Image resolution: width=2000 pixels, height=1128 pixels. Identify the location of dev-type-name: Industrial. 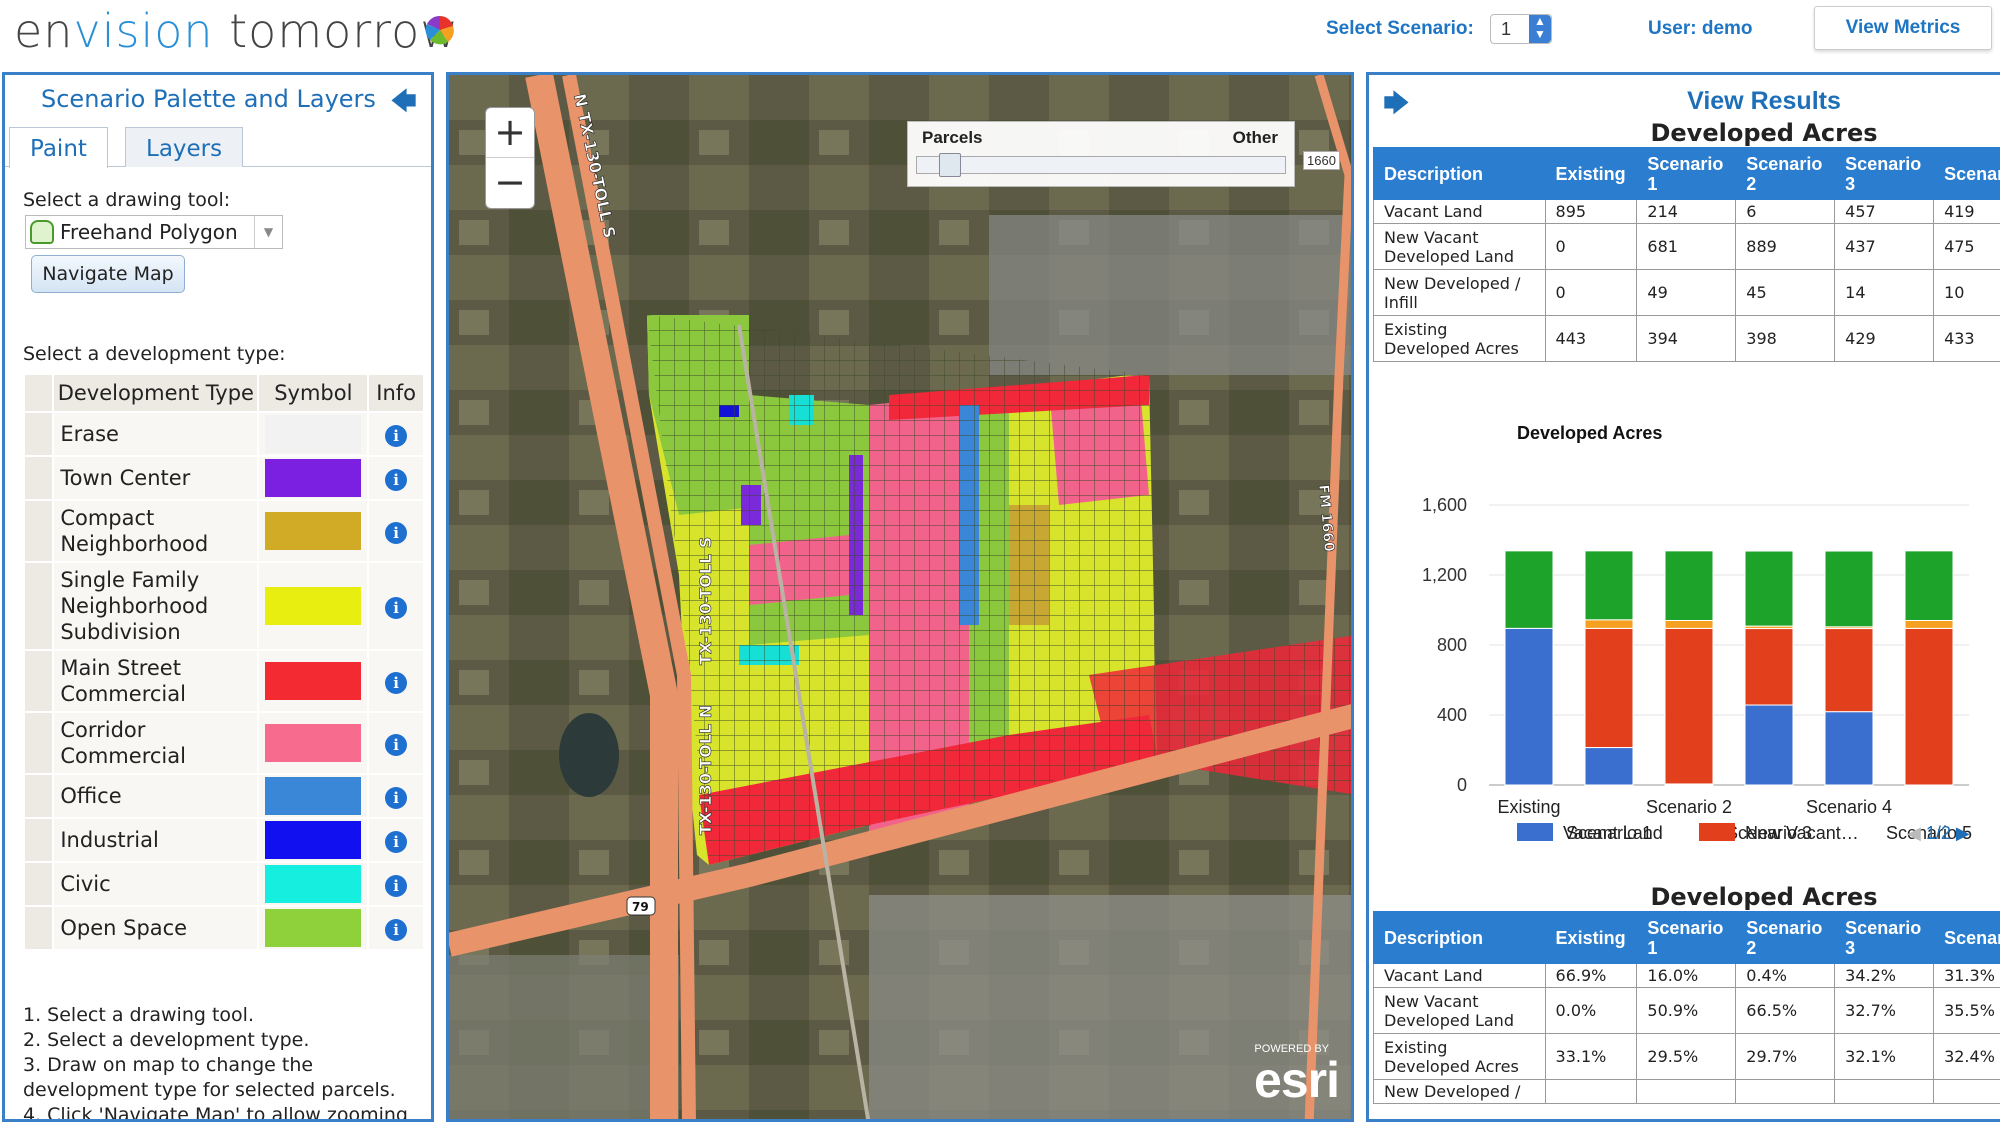
(156, 840).